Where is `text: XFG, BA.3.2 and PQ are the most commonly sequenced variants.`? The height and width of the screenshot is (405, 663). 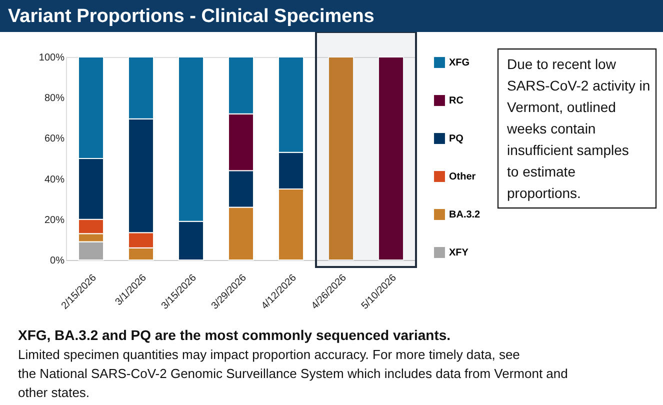 text: XFG, BA.3.2 and PQ are the most commonly sequenced variants. is located at coordinates (234, 335).